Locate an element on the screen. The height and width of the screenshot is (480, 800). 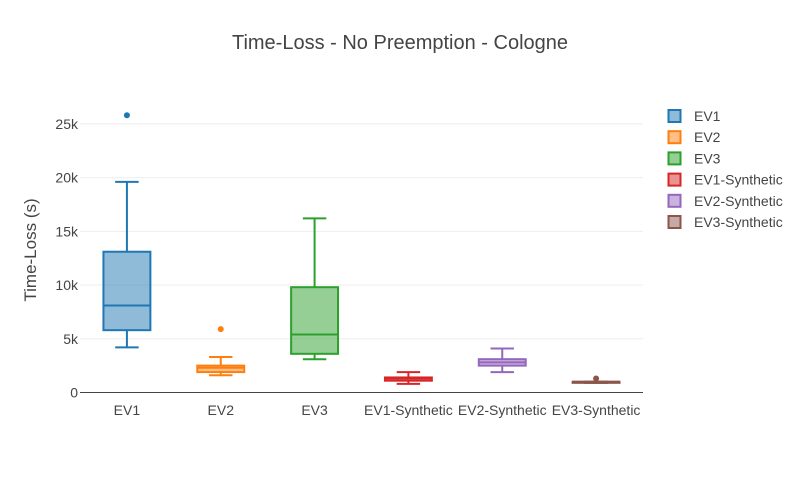
y-tick-label: 0 is located at coordinates (74, 393).